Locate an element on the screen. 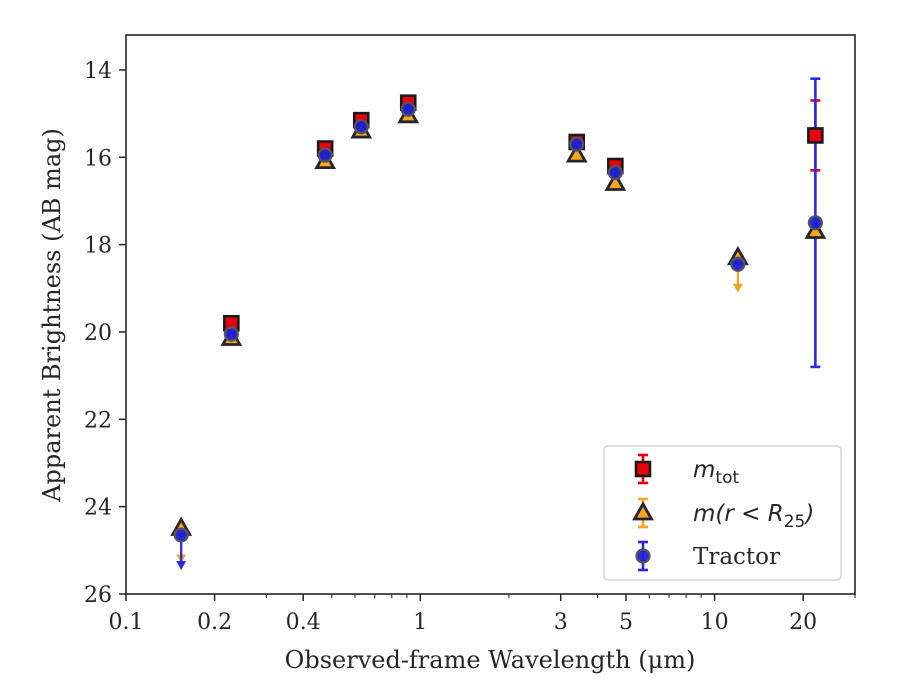  y-tick-label: 18 is located at coordinates (98, 246).